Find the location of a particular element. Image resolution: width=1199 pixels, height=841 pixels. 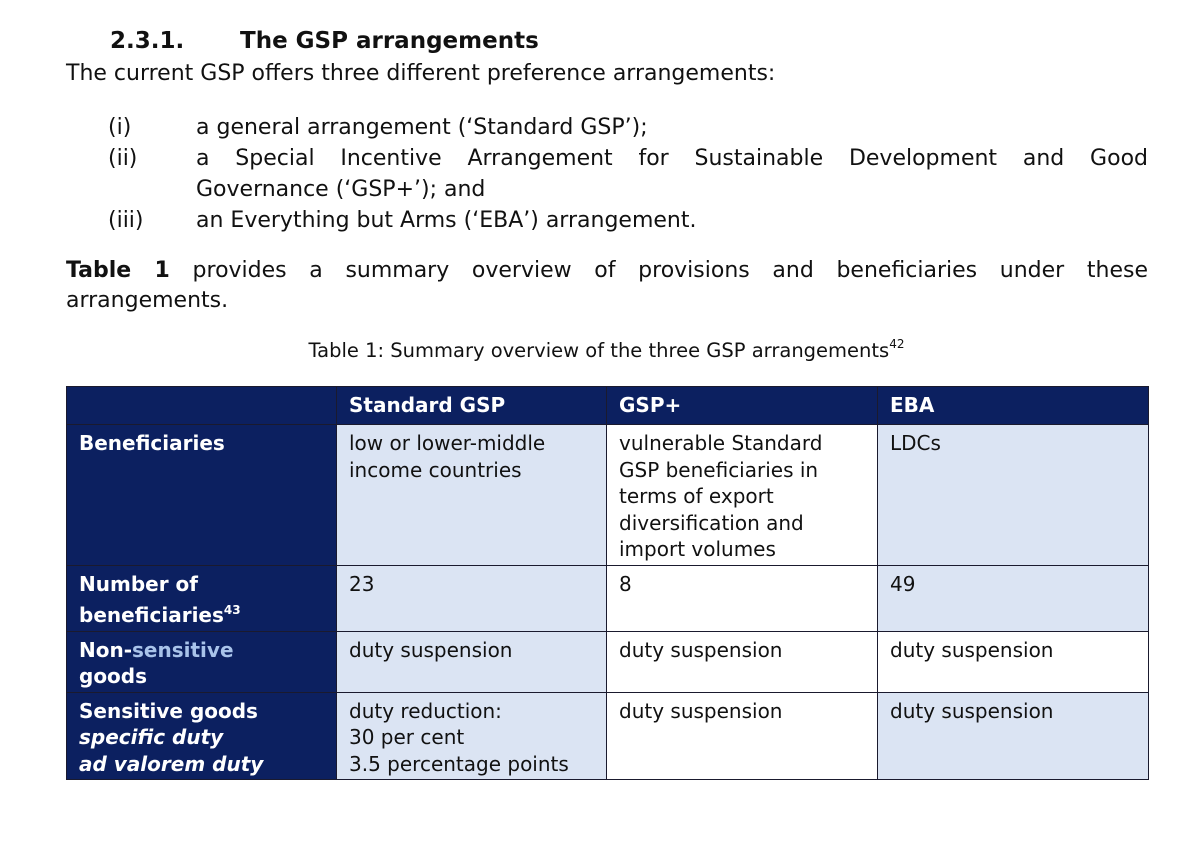

cell-line: income countries is located at coordinates (435, 469).